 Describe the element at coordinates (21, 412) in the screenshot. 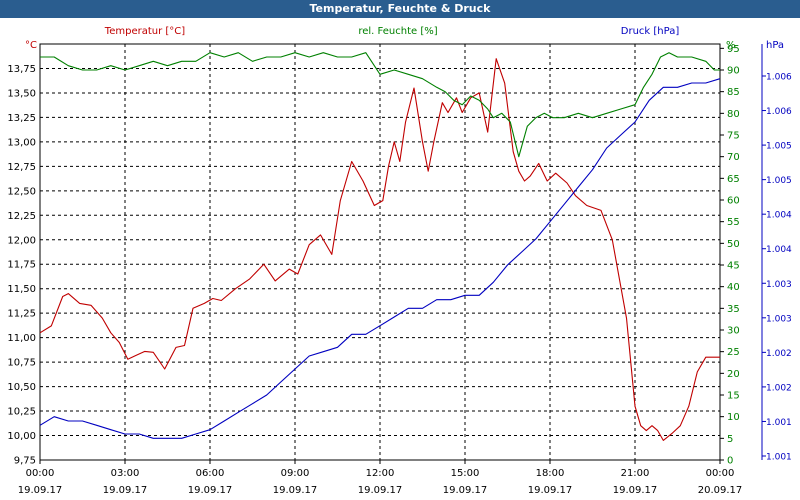

I see `temperature-tick-label: 10,25` at that location.